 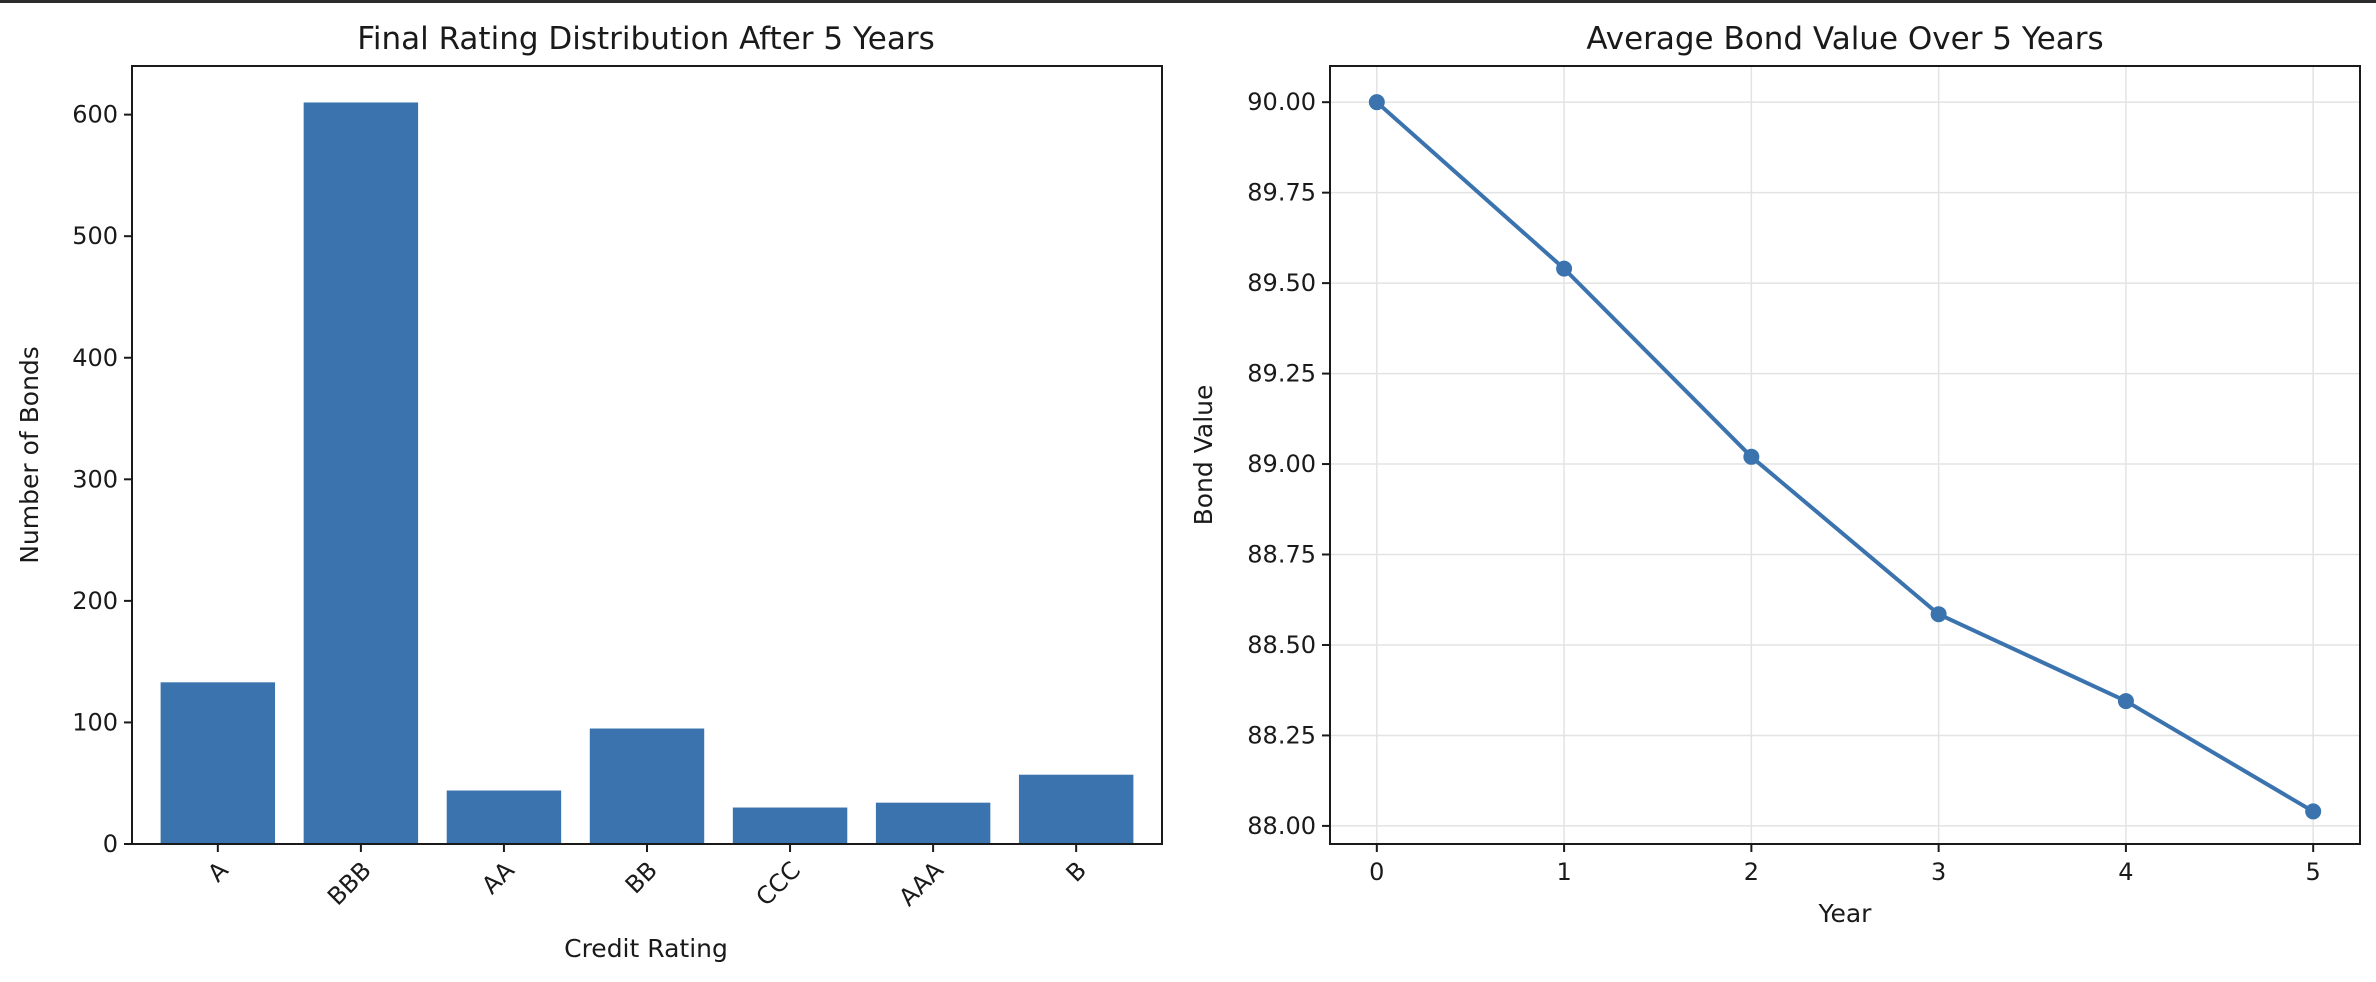 I want to click on y-tick-label: 88.75, so click(x=1281, y=555).